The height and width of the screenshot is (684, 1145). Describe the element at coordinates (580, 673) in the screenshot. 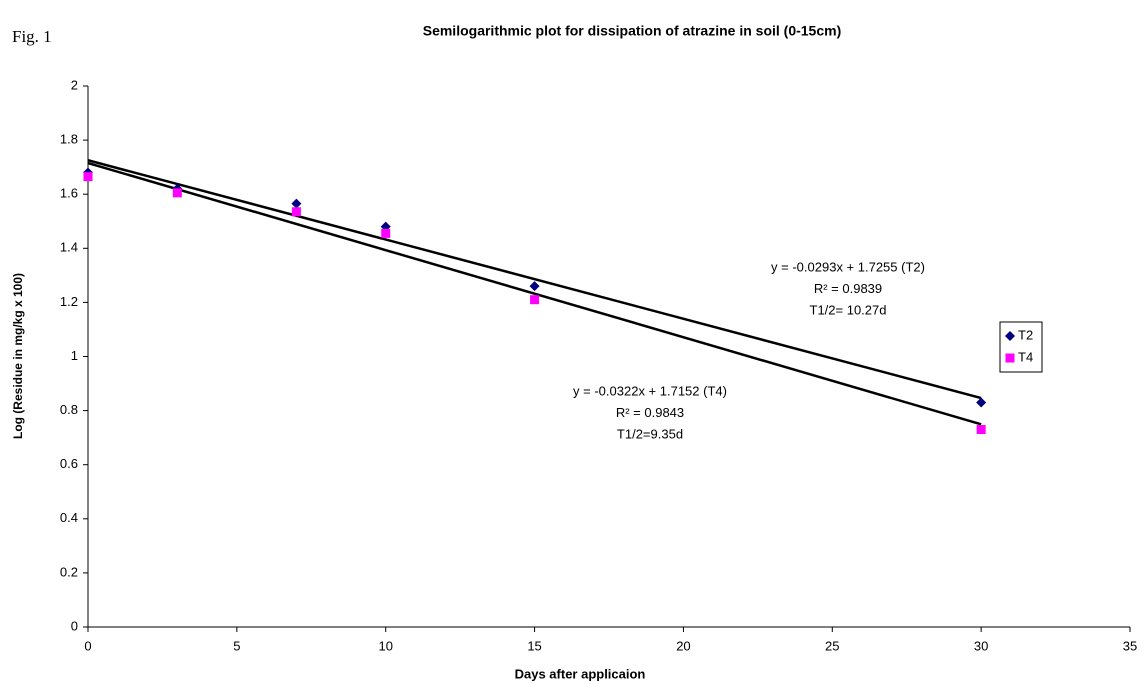

I see `x-axis-label: Days after applicaion` at that location.